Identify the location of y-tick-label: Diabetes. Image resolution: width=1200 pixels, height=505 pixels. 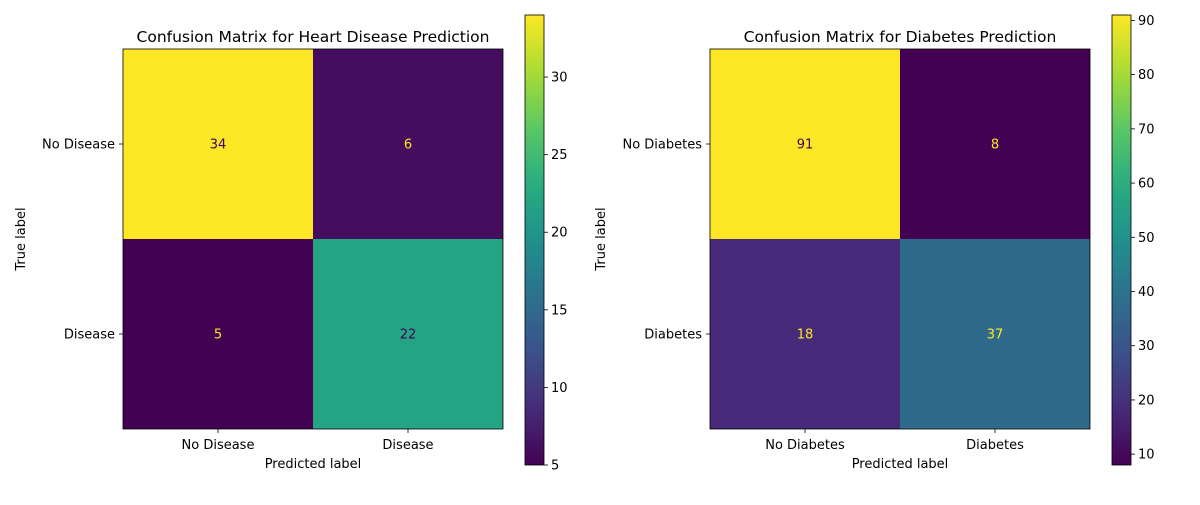
(673, 335).